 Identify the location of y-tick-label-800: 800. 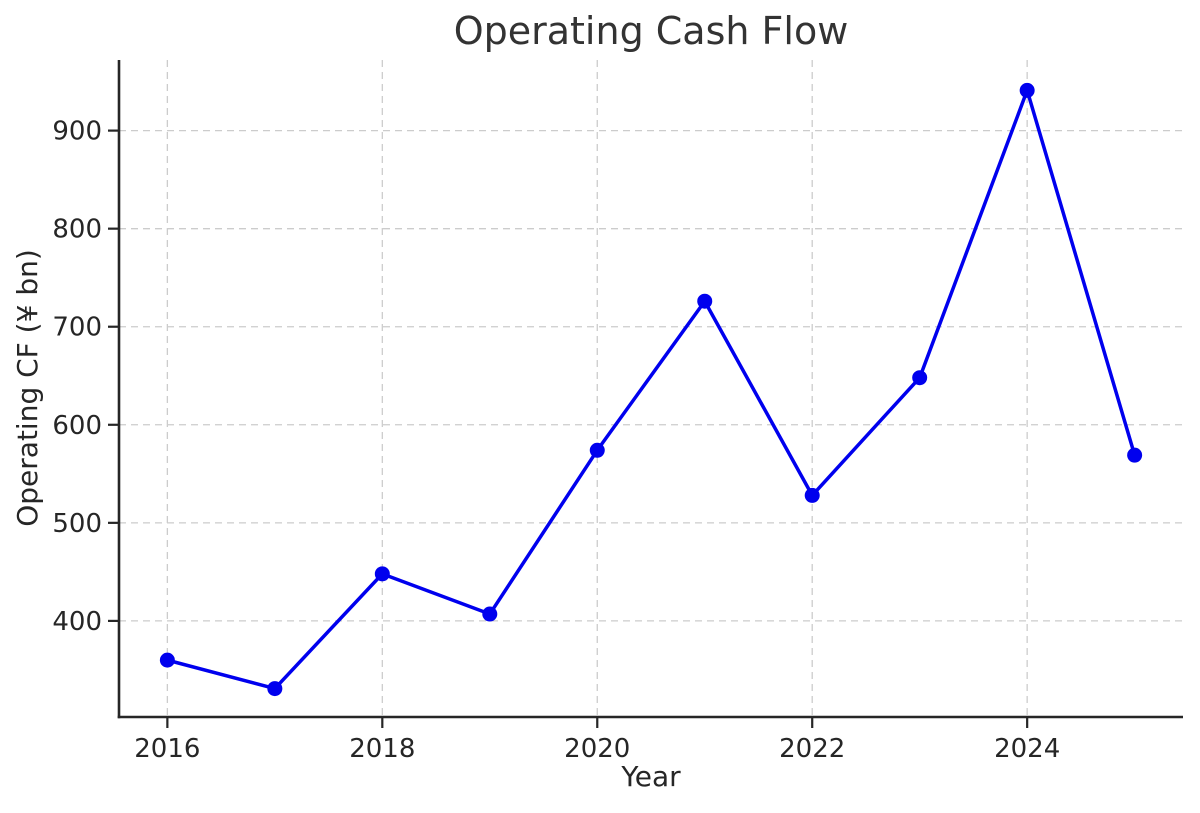
(77, 230).